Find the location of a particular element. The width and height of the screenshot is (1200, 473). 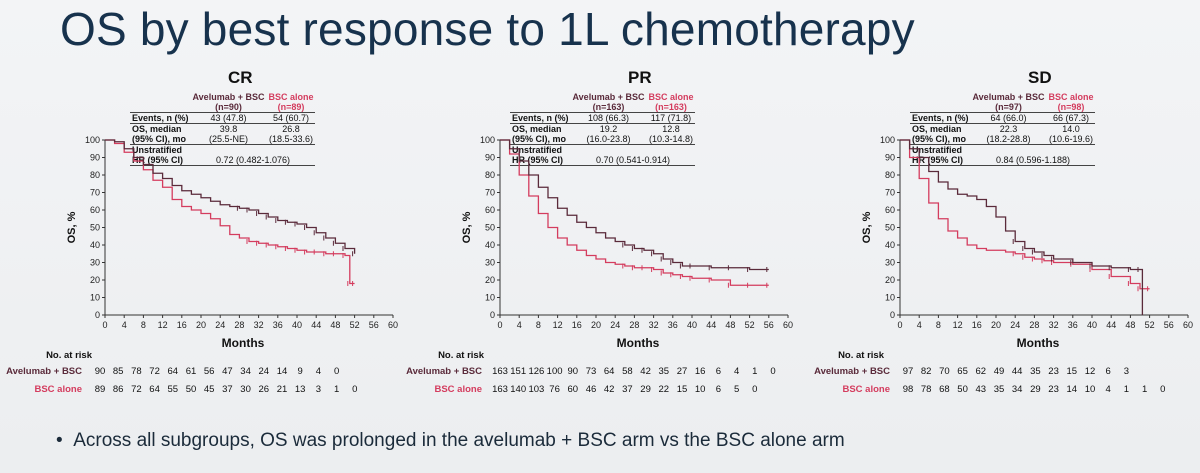

risk-value: 35 is located at coordinates (999, 389).